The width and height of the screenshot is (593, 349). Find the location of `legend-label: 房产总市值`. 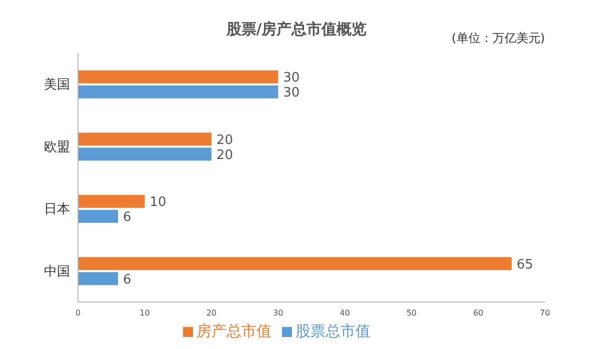

legend-label: 房产总市值 is located at coordinates (234, 331).